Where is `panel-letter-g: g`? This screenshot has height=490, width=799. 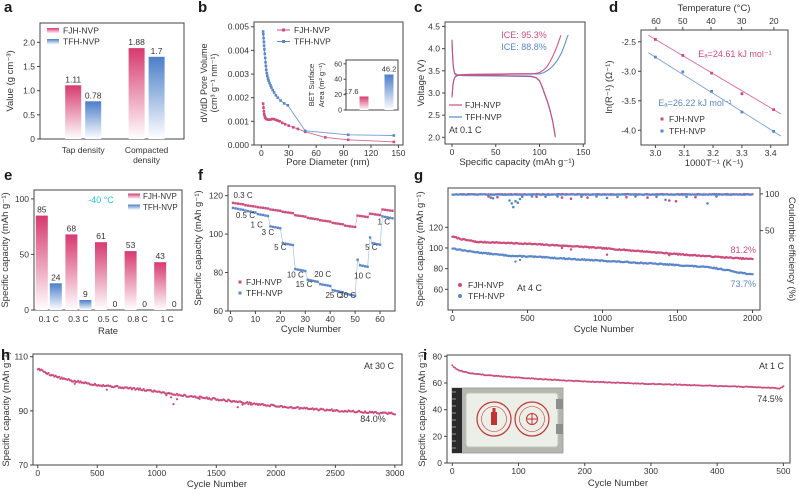
panel-letter-g: g is located at coordinates (419, 175).